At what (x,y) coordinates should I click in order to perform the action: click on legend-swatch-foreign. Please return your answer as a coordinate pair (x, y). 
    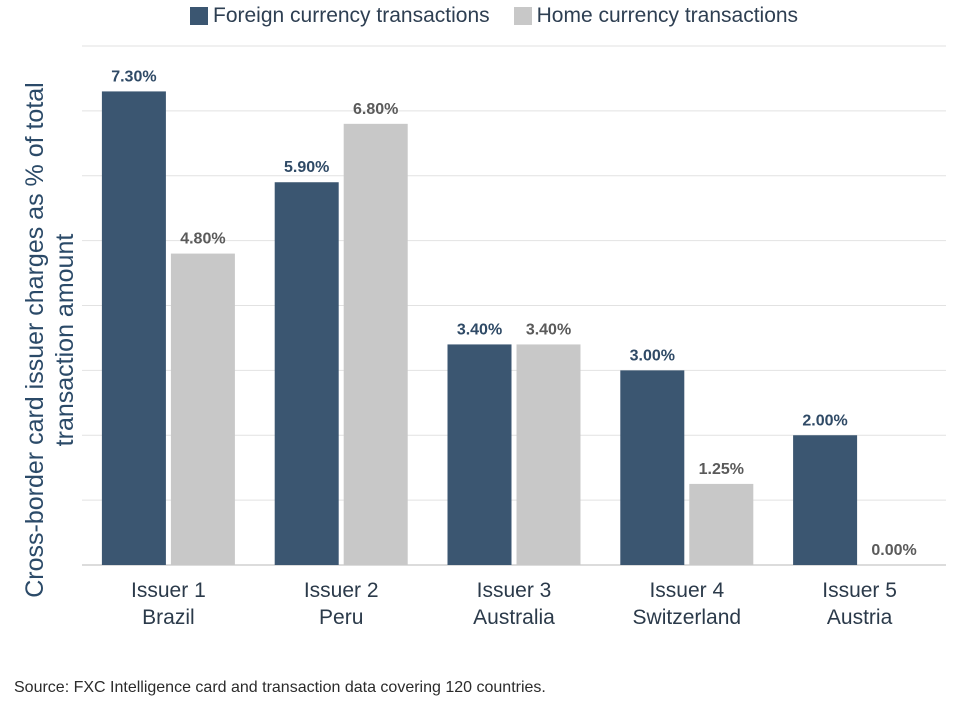
    Looking at the image, I should click on (199, 16).